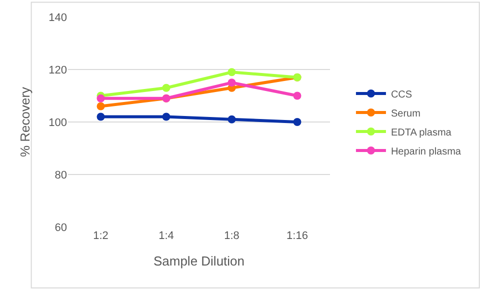  I want to click on legend-label: EDTA plasma, so click(421, 132).